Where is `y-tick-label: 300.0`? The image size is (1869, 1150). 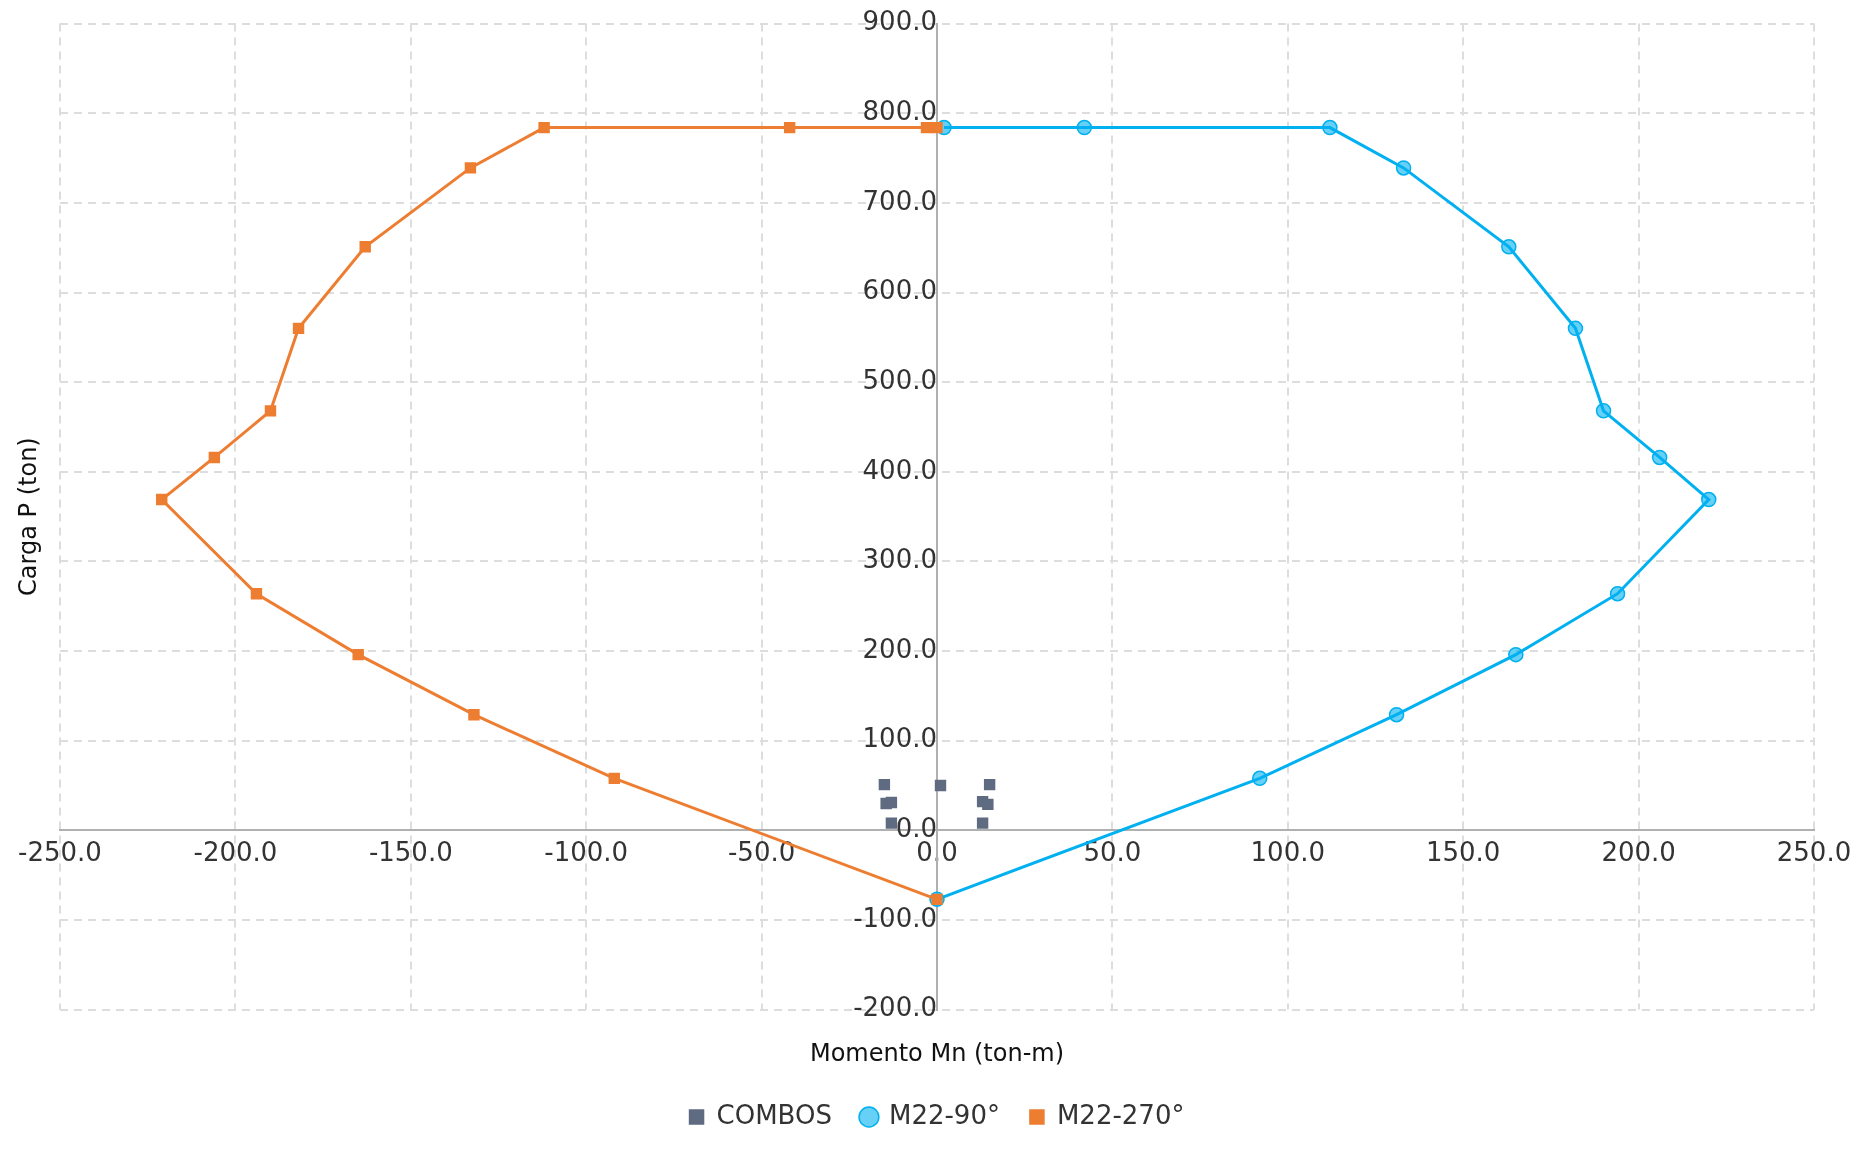 y-tick-label: 300.0 is located at coordinates (899, 559).